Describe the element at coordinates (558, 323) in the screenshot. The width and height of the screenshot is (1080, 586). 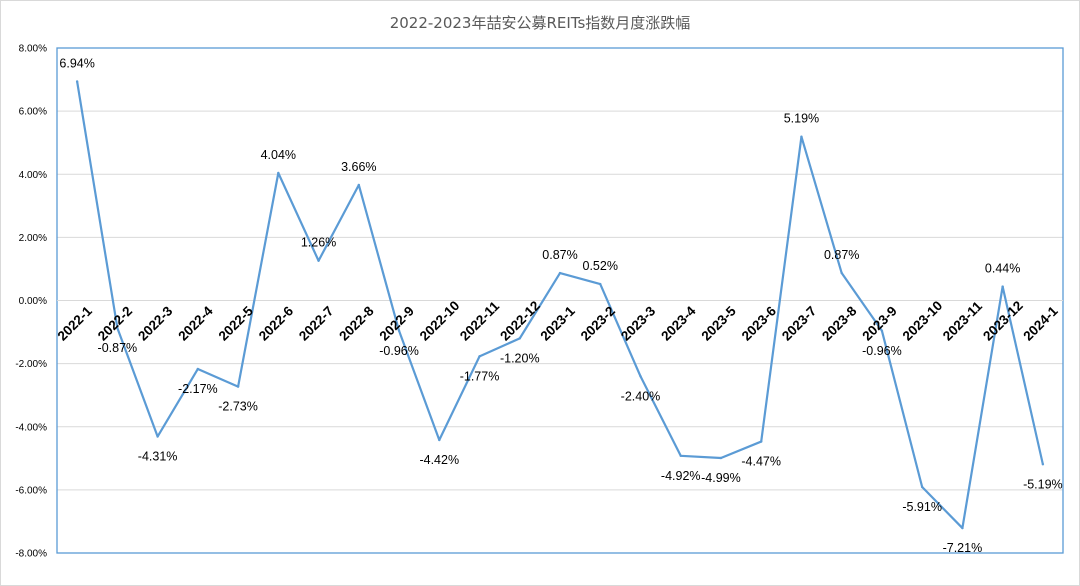
I see `x-tick-label: 2023-1` at that location.